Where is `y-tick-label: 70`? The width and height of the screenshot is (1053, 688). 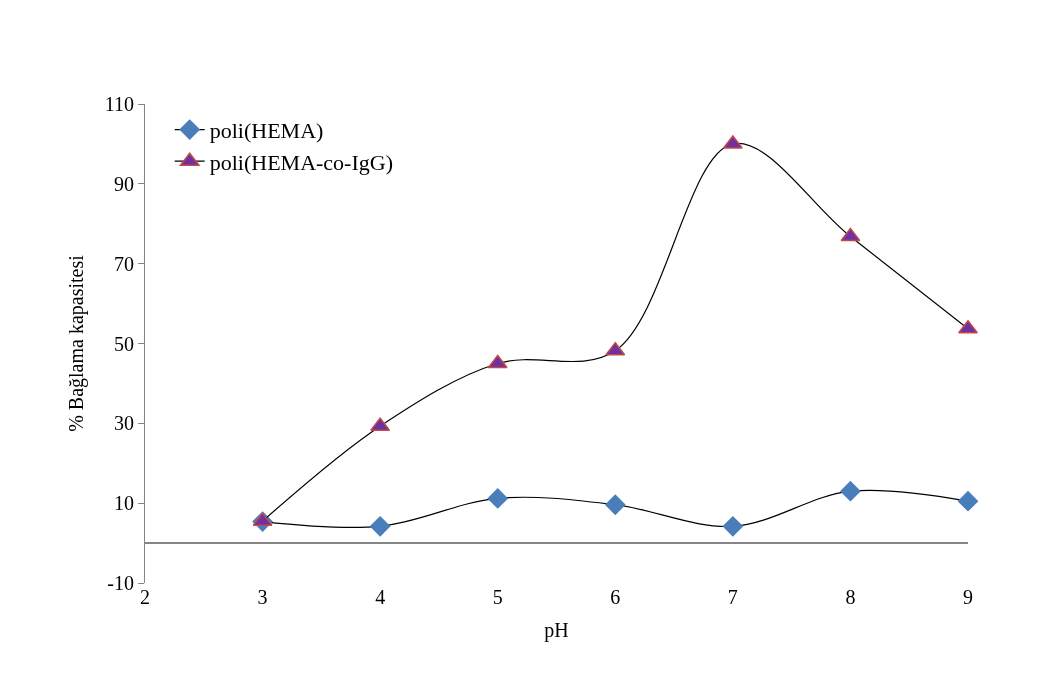
y-tick-label: 70 is located at coordinates (124, 263).